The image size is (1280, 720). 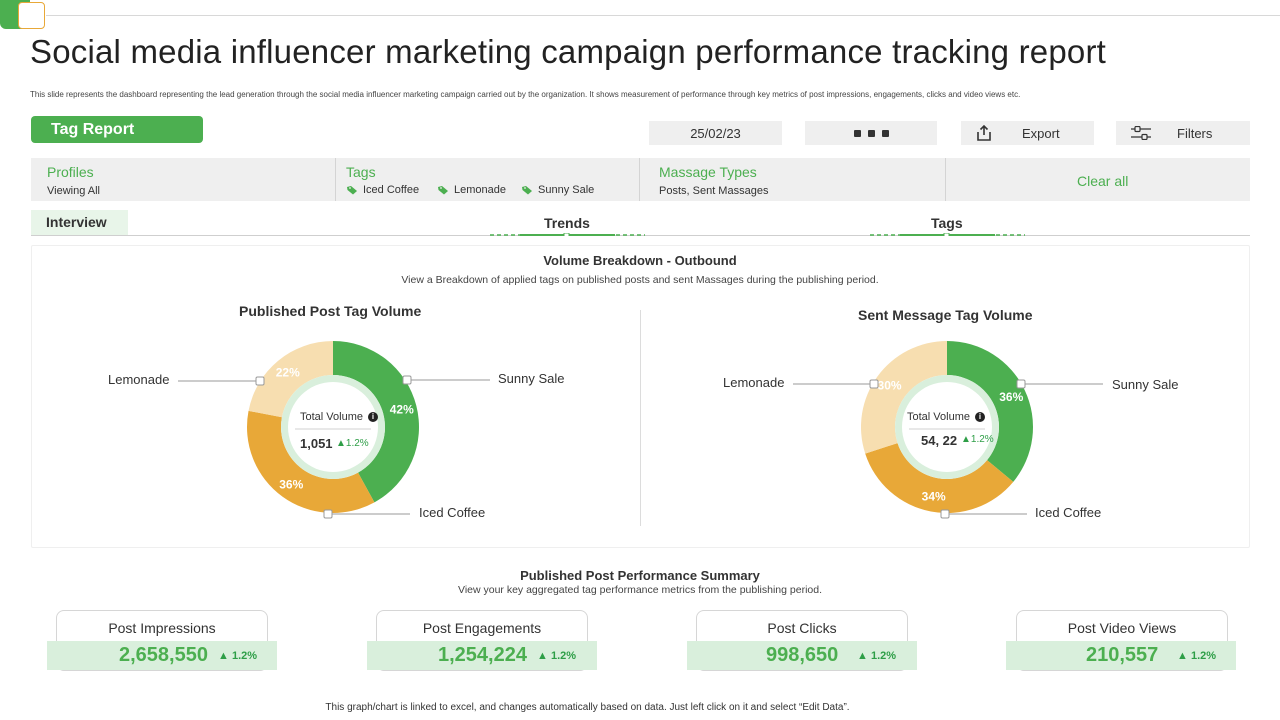 What do you see at coordinates (938, 417) in the screenshot?
I see `center-label-text: Total Volume` at bounding box center [938, 417].